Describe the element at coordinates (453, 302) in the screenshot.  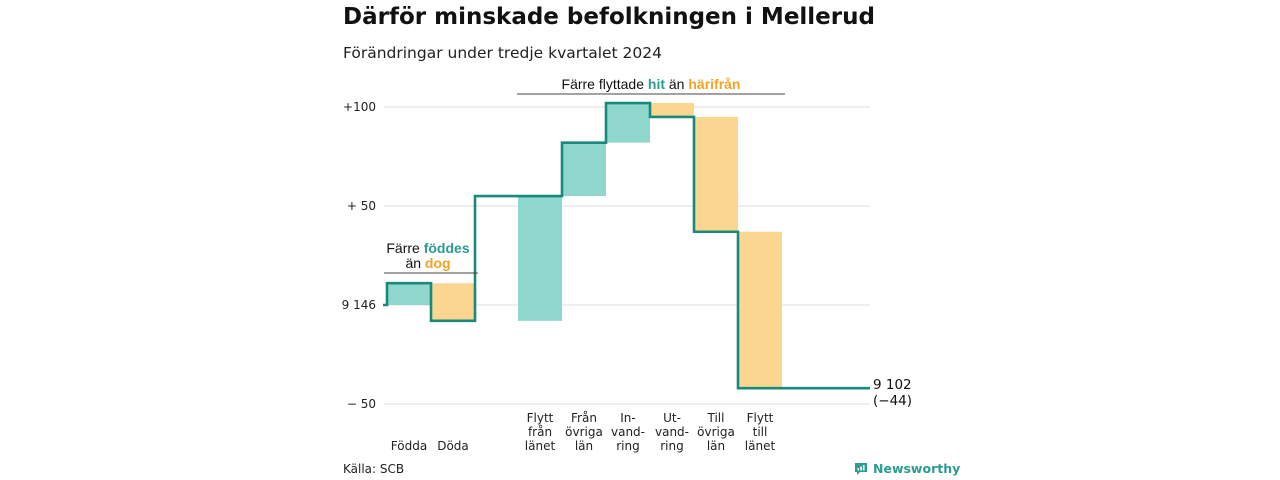
I see `bar-döda` at that location.